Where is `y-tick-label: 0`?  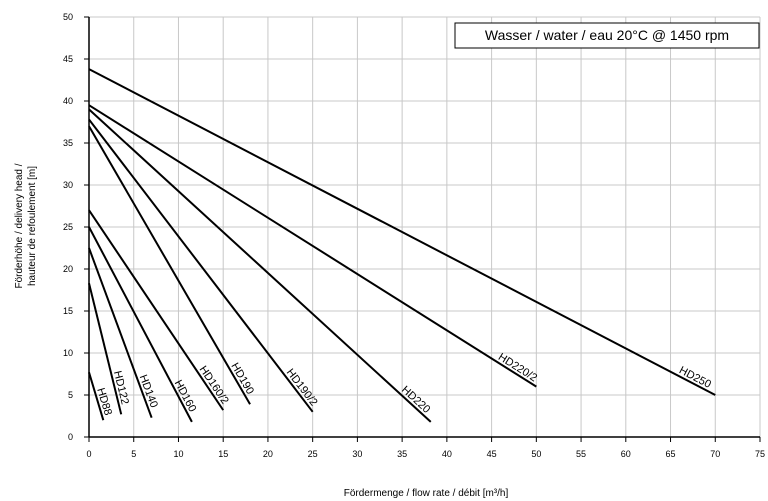
y-tick-label: 0 is located at coordinates (70, 437).